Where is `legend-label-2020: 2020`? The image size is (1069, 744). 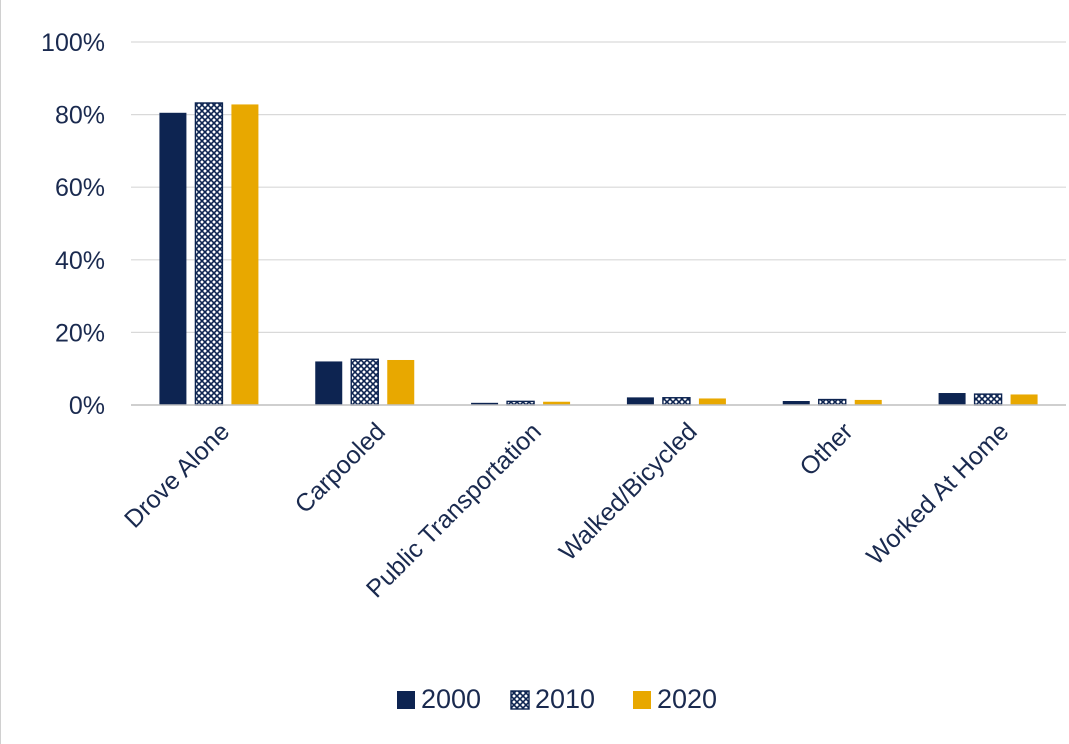 legend-label-2020: 2020 is located at coordinates (687, 699).